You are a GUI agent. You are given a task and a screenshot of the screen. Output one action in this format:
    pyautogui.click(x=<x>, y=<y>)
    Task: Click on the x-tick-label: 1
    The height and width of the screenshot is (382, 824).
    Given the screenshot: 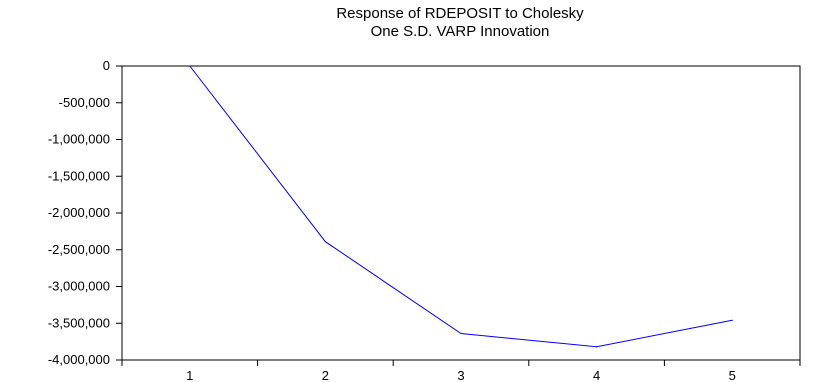 What is the action you would take?
    pyautogui.click(x=189, y=375)
    